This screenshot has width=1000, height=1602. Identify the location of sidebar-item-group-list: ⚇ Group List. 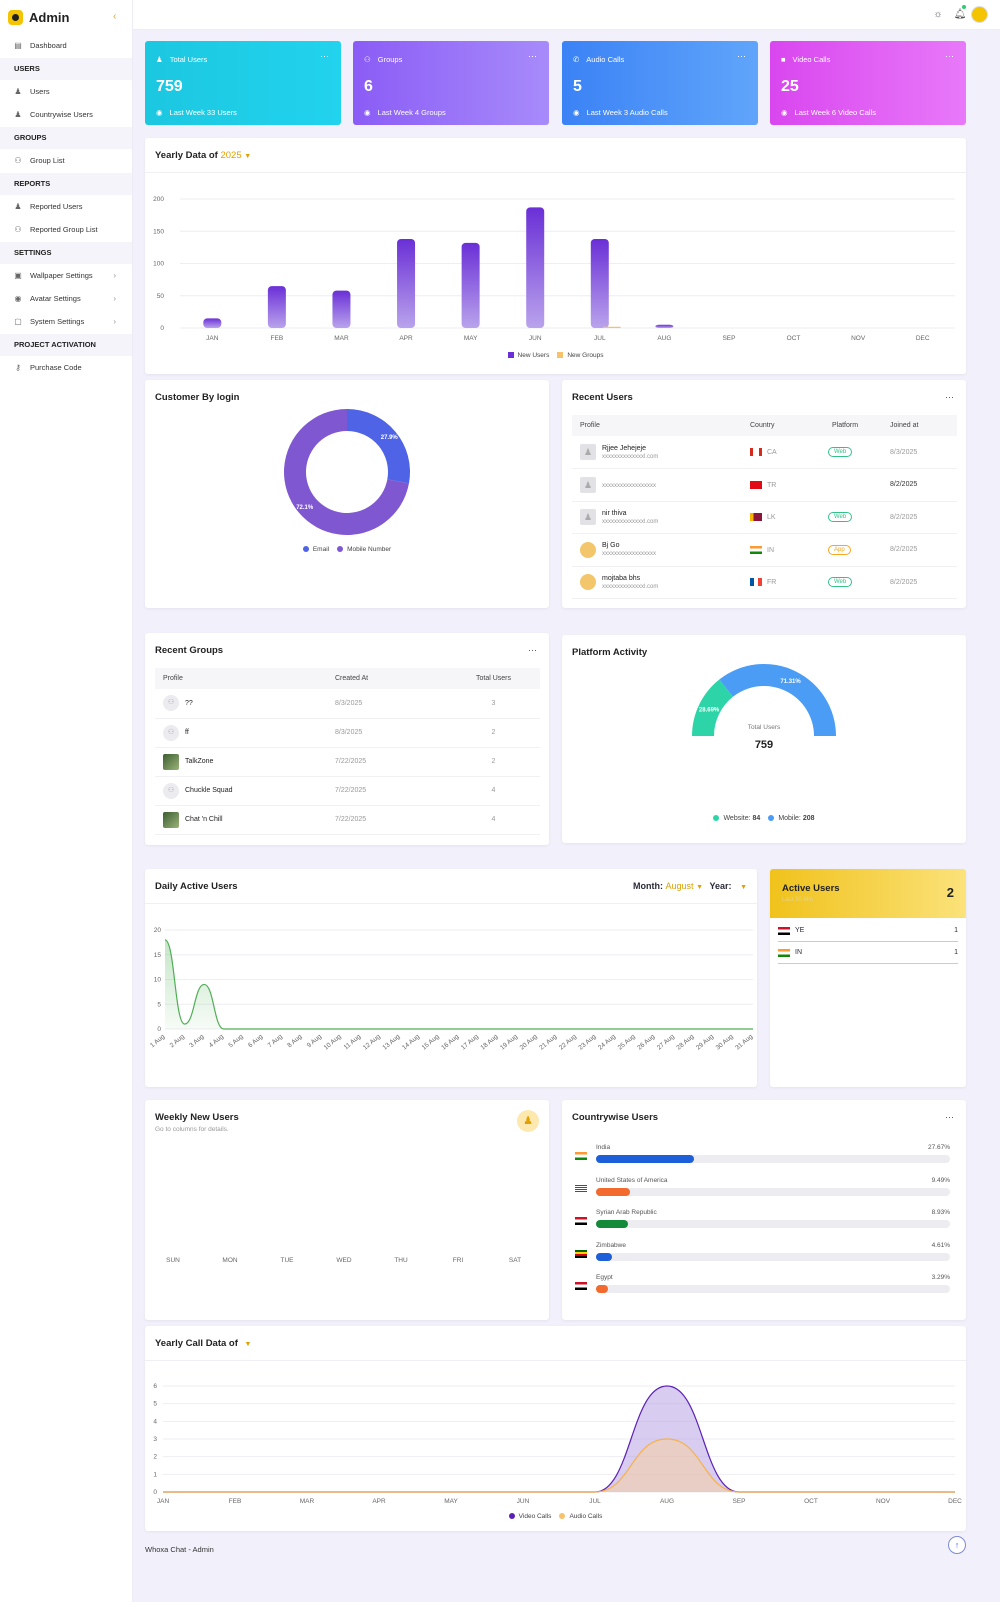
(66, 160).